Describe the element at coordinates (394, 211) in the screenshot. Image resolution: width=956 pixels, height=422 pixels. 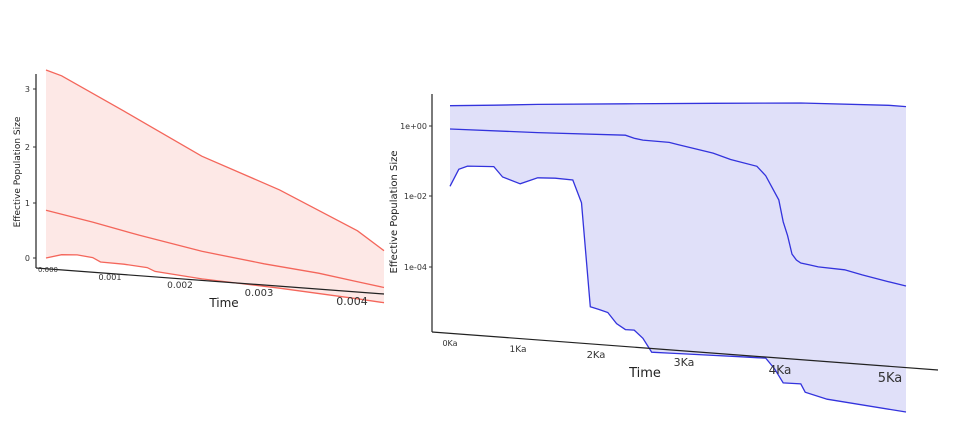
I see `right-chart-y-axis-title: Effective Population Size` at that location.